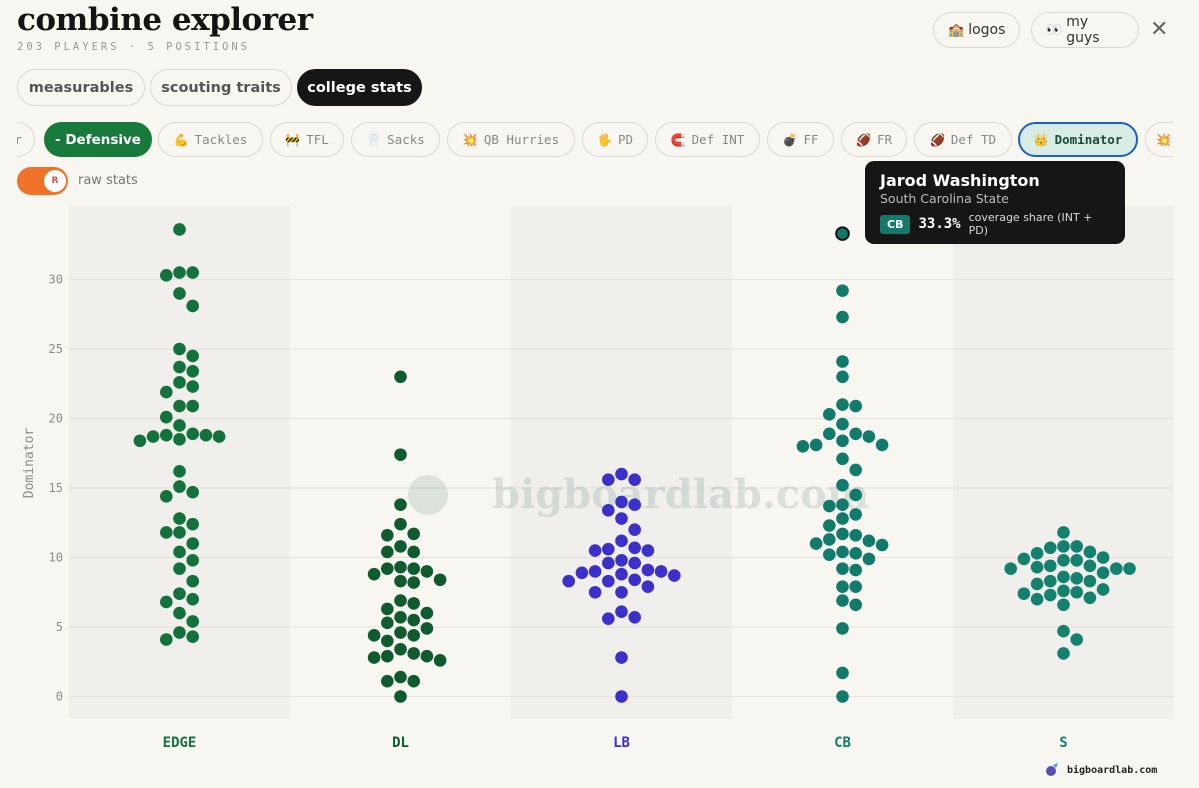  I want to click on raw-stats-toggle: R, so click(42, 181).